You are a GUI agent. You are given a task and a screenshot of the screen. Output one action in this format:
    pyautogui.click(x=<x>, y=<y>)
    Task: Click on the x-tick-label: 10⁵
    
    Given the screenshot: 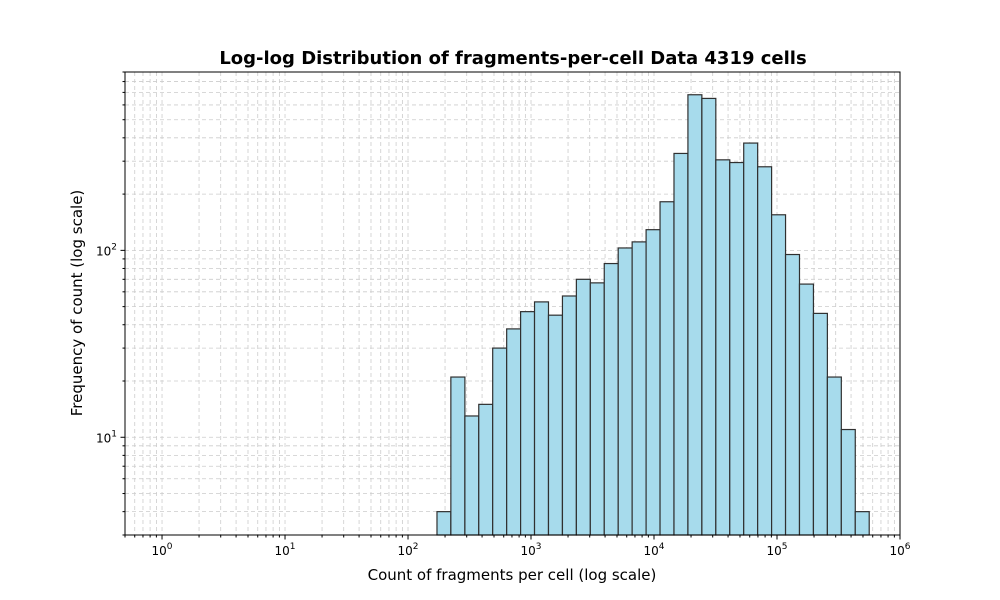 What is the action you would take?
    pyautogui.click(x=776, y=550)
    